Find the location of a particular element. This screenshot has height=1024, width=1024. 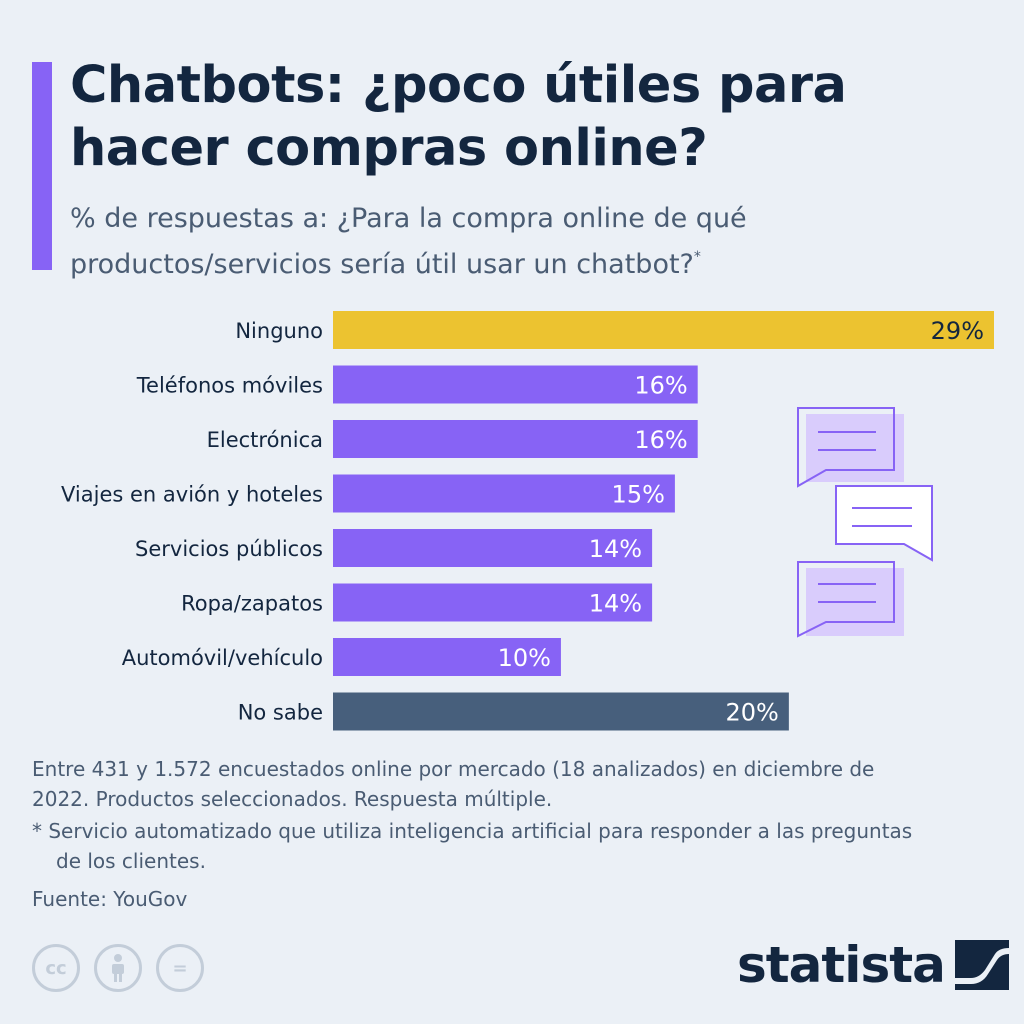

category-label: Ropa/zapatos is located at coordinates (252, 604).